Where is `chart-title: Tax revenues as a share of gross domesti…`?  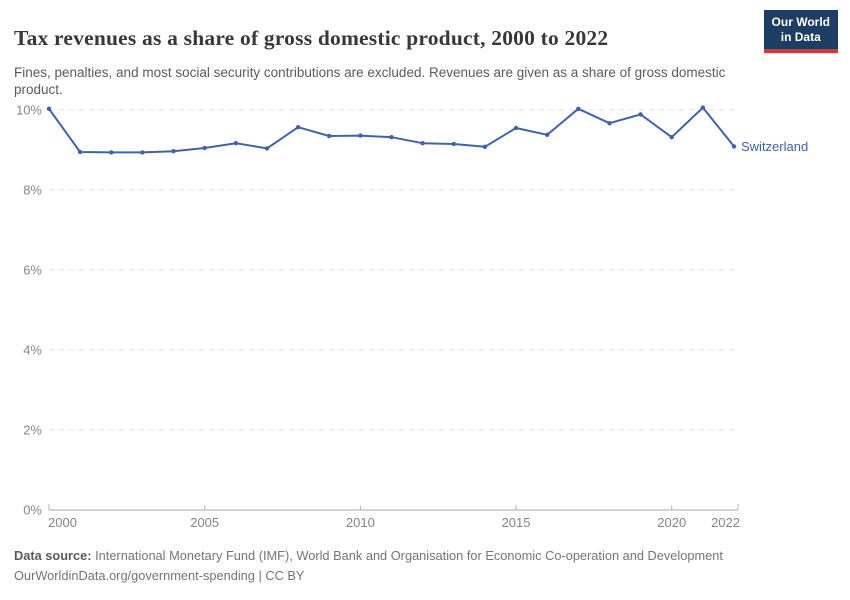
chart-title: Tax revenues as a share of gross domesti… is located at coordinates (311, 38).